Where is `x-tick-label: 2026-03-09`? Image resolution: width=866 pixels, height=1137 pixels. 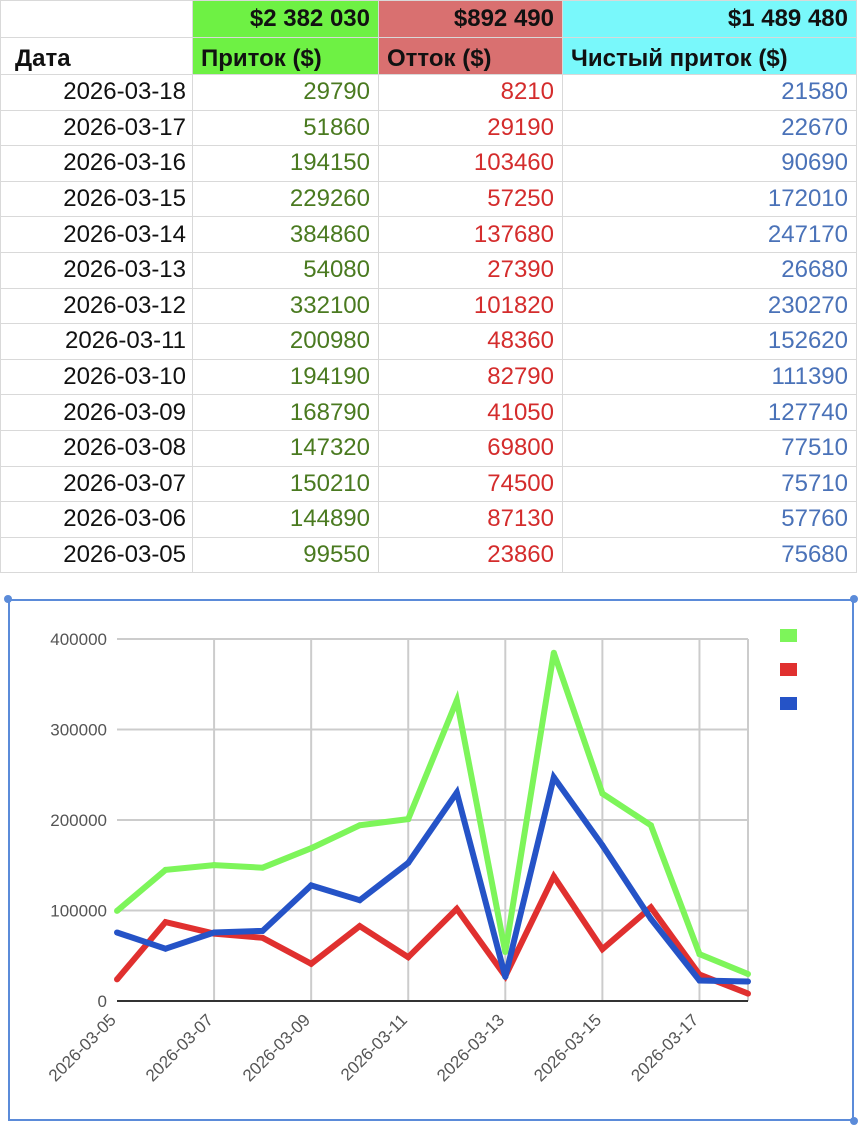 x-tick-label: 2026-03-09 is located at coordinates (276, 1047).